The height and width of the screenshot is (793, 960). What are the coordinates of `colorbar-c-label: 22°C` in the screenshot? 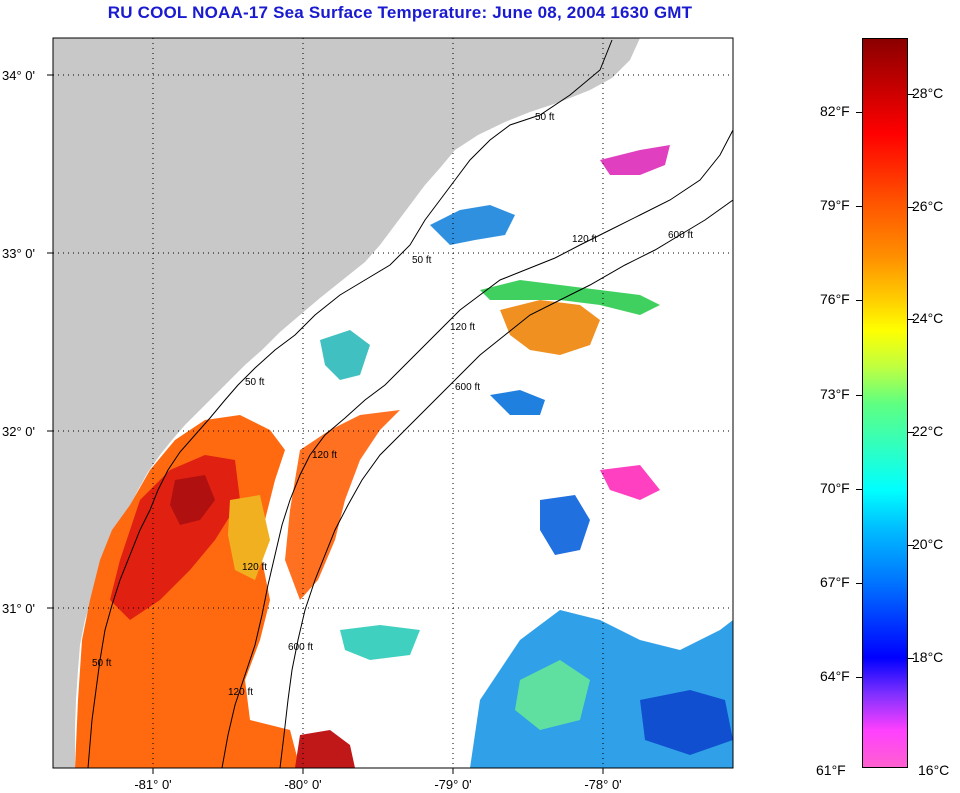 It's located at (928, 431).